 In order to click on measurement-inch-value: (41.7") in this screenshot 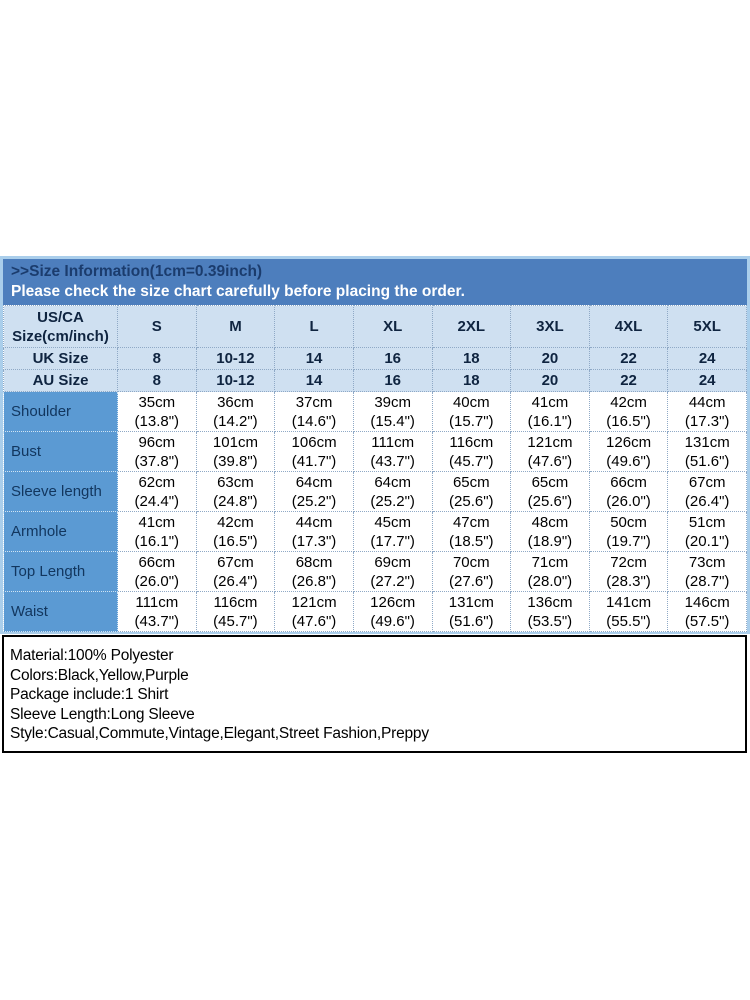, I will do `click(314, 461)`.